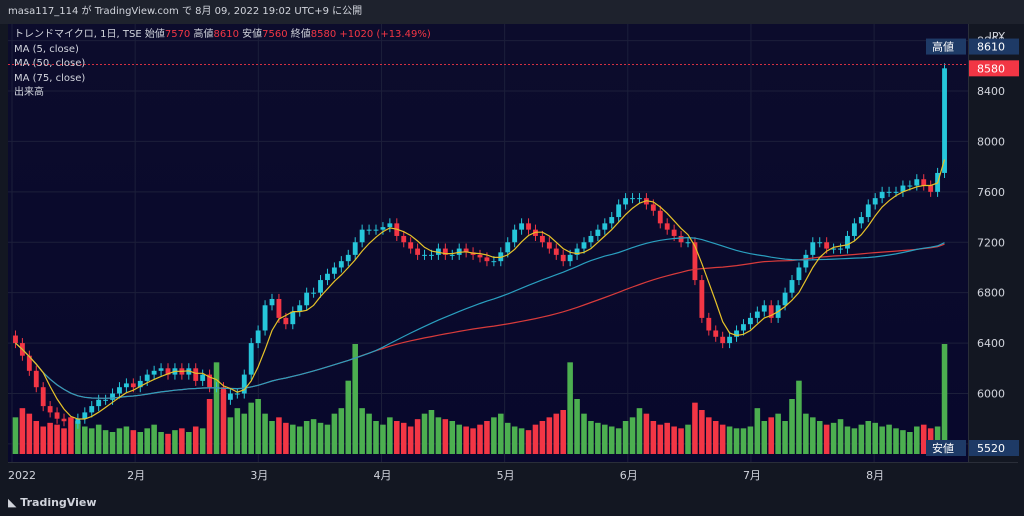 The width and height of the screenshot is (1024, 516). Describe the element at coordinates (58, 502) in the screenshot. I see `tradingview-brand: TradingView` at that location.